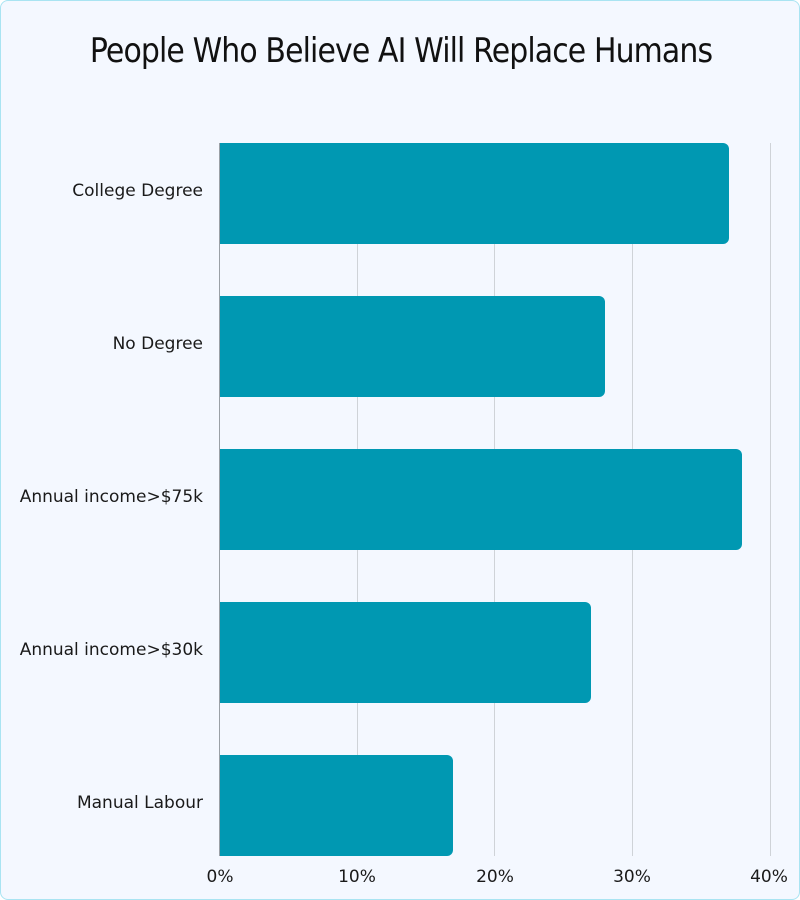 This screenshot has width=800, height=900. Describe the element at coordinates (495, 877) in the screenshot. I see `x-tick-20: 20%` at that location.